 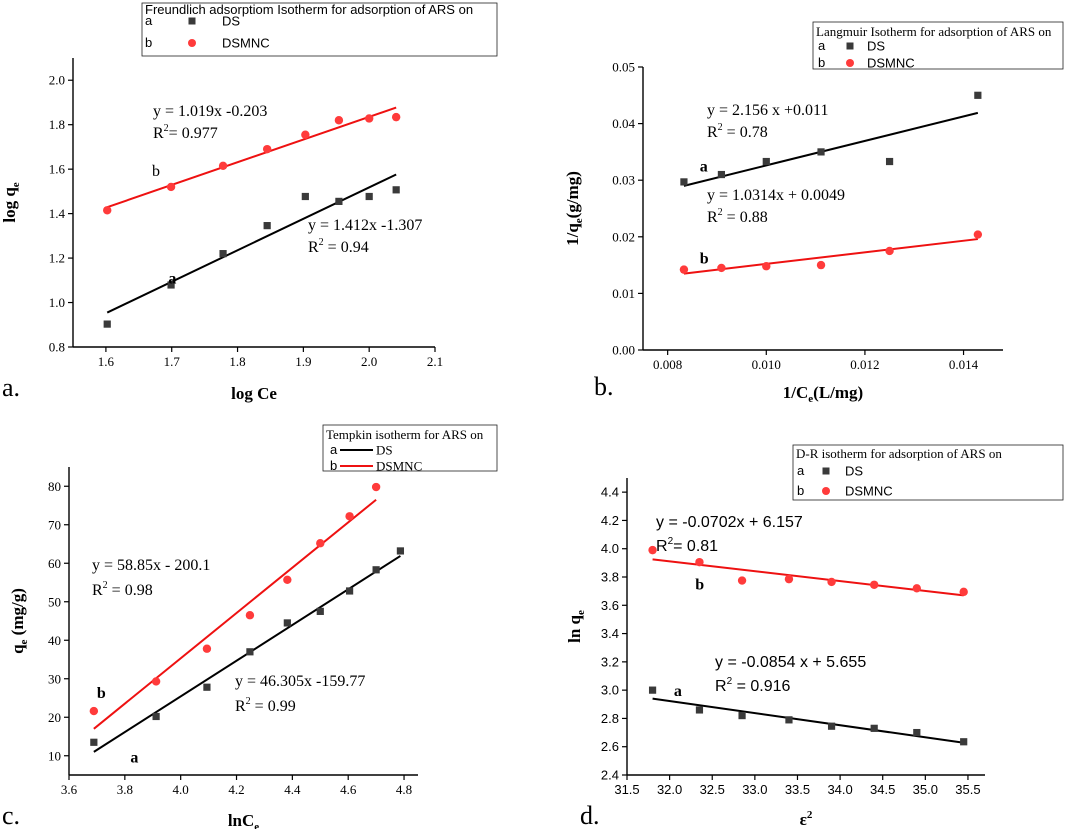 What do you see at coordinates (11, 202) in the screenshot?
I see `y-axis-title: log qe` at bounding box center [11, 202].